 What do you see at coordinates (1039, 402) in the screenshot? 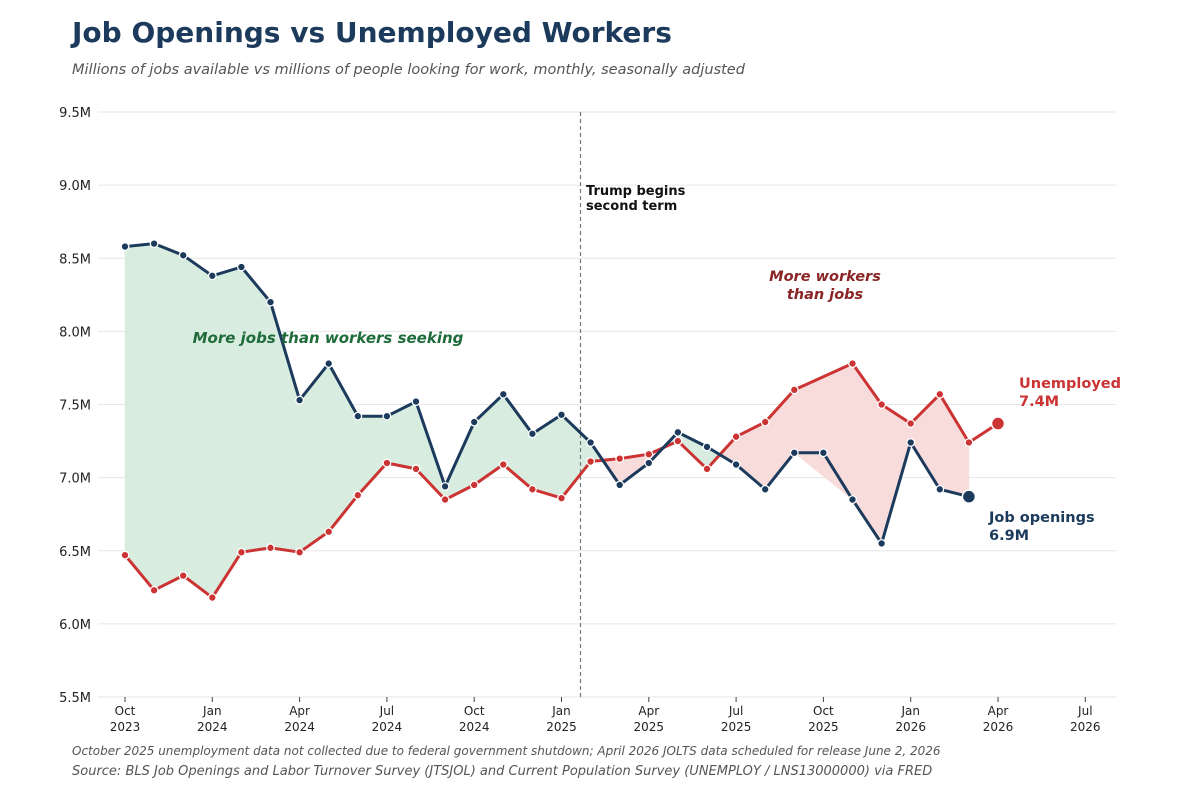
I see `unemployed-end-label-line2: 7.4M` at bounding box center [1039, 402].